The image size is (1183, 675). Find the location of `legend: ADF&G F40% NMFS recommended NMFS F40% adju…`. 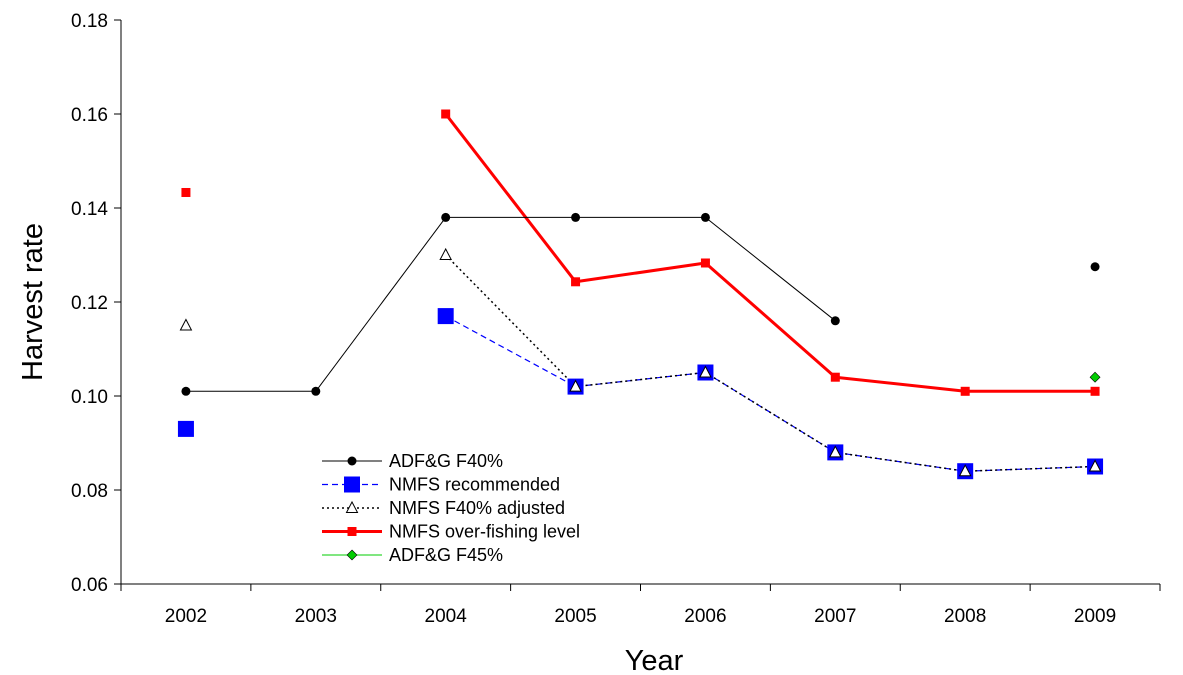

legend: ADF&G F40% NMFS recommended NMFS F40% adju… is located at coordinates (451, 508).